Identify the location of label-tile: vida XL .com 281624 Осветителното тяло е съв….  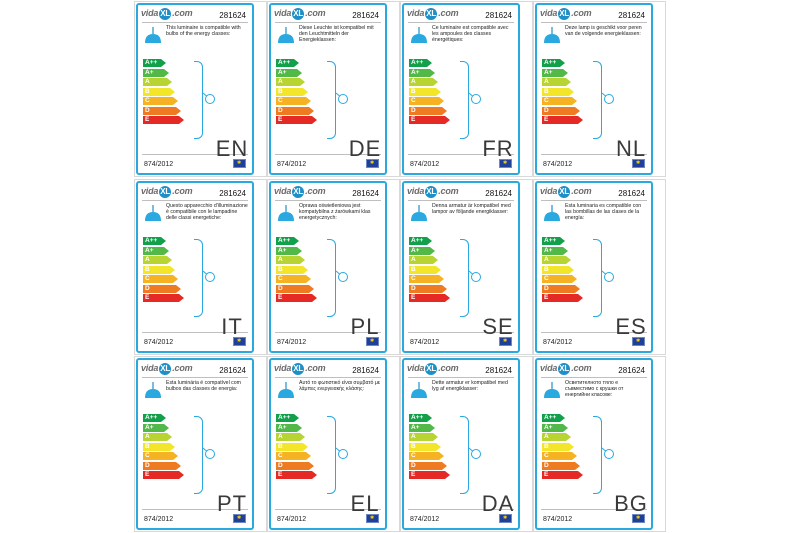
(599, 444).